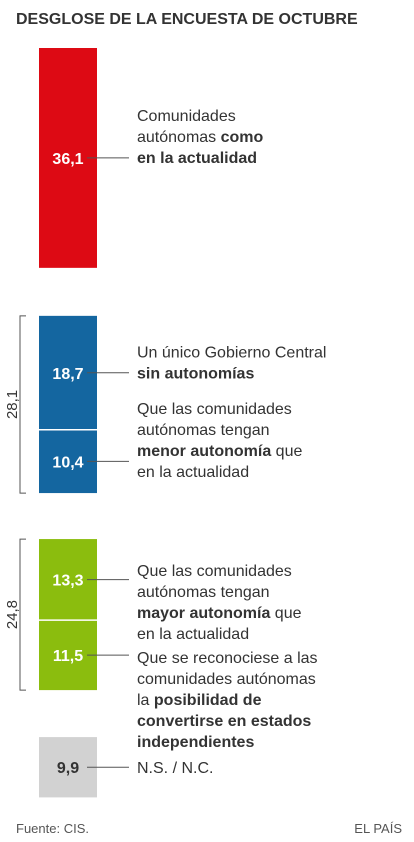  I want to click on chart-title: DESGLOSE DE LA ENCUESTA DE OCTUBRE, so click(187, 19).